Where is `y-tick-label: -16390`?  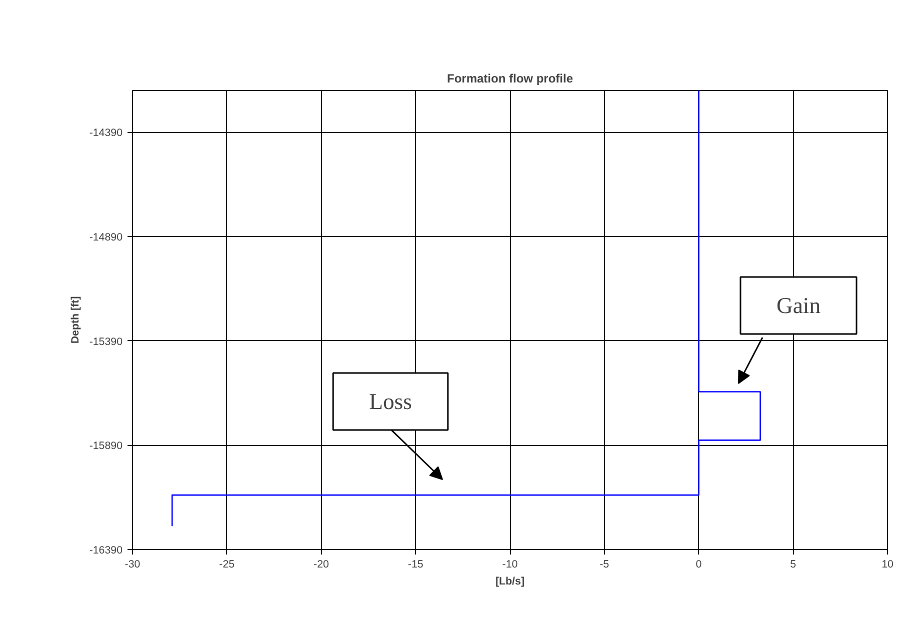 y-tick-label: -16390 is located at coordinates (106, 550).